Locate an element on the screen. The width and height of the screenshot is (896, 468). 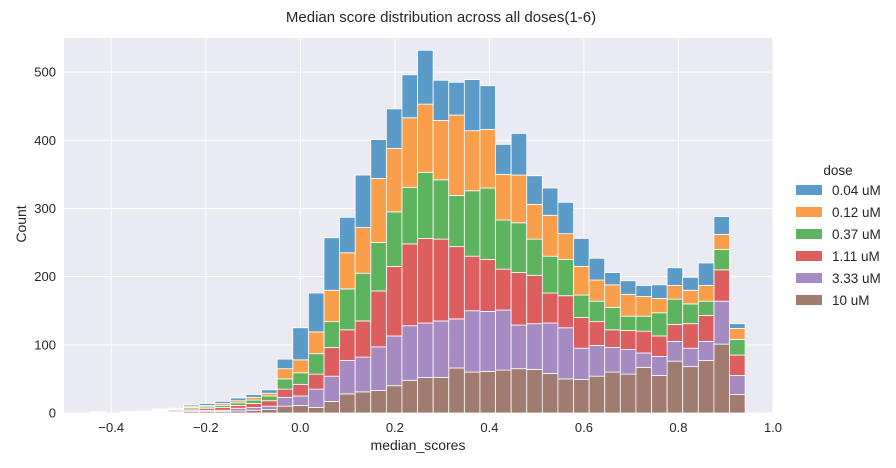
x-tick-label: 0.0 is located at coordinates (300, 427).